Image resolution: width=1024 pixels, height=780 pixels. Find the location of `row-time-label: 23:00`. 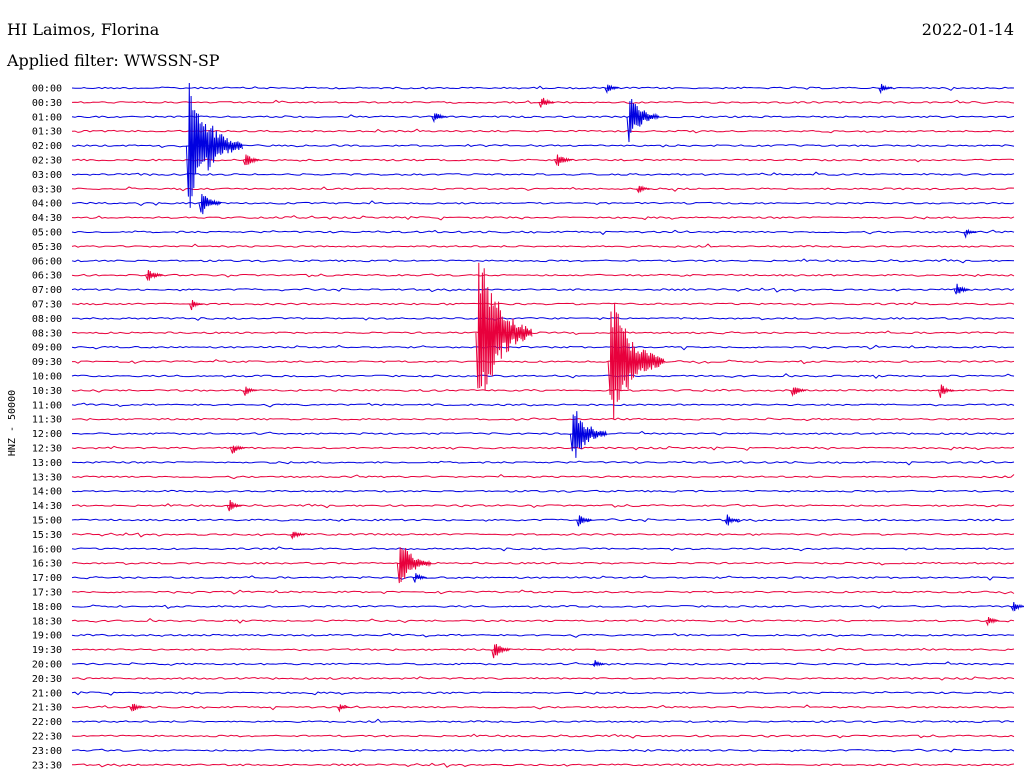

row-time-label: 23:00 is located at coordinates (47, 751).